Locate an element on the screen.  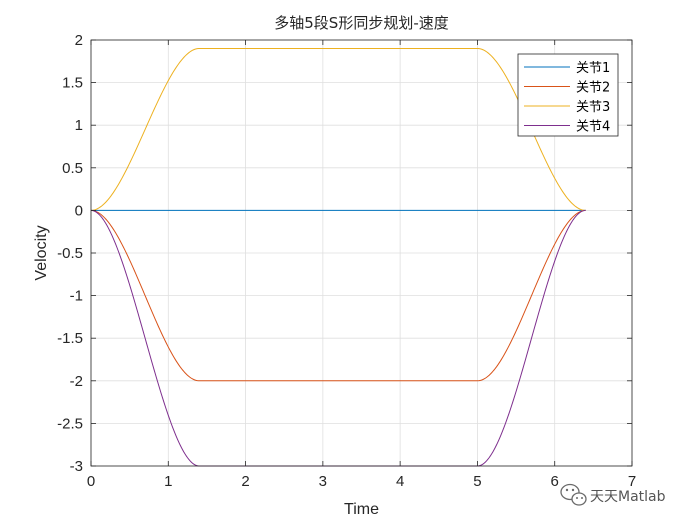
x-tick-label: 2 is located at coordinates (245, 481).